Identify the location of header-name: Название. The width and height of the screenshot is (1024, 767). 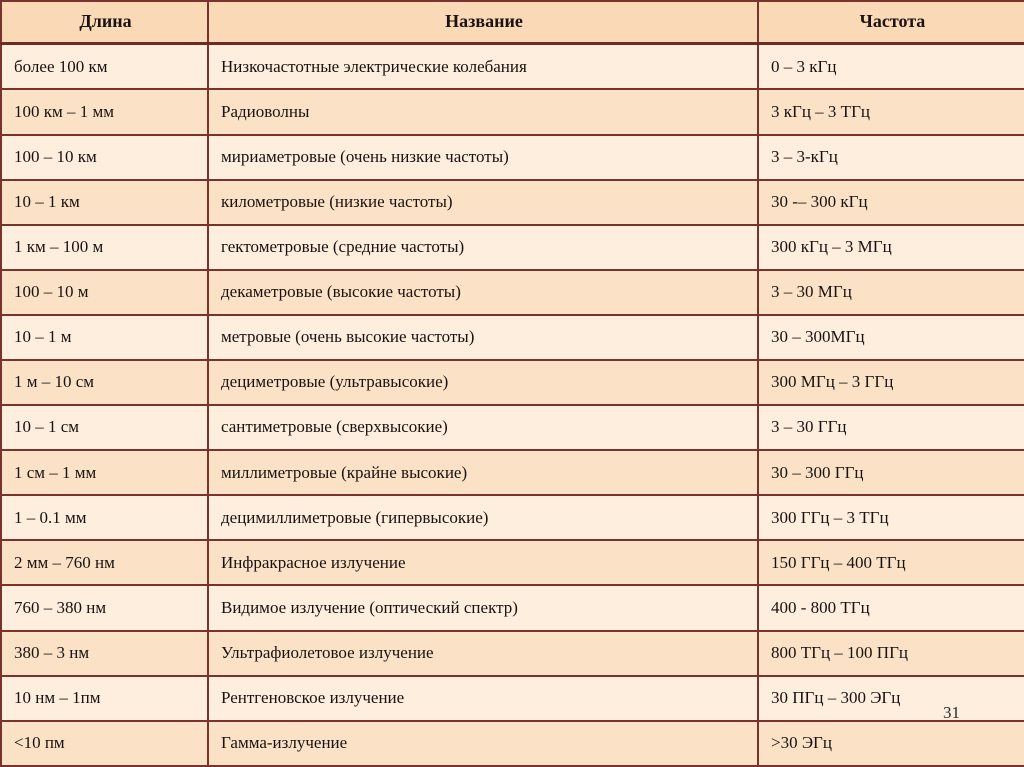
(483, 22).